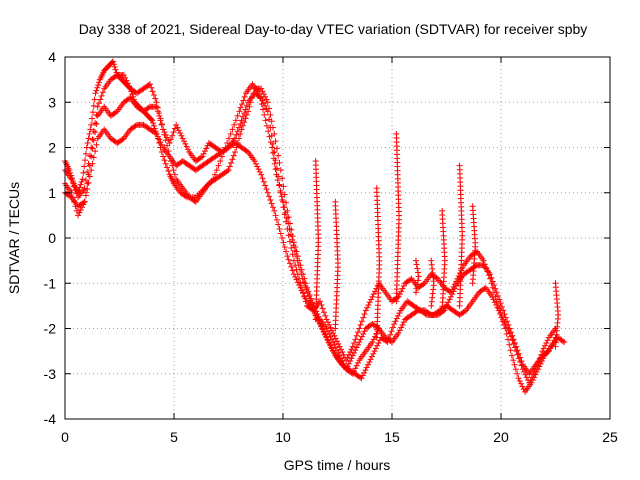 This screenshot has height=480, width=640. What do you see at coordinates (65, 437) in the screenshot?
I see `x-tick-label: 0` at bounding box center [65, 437].